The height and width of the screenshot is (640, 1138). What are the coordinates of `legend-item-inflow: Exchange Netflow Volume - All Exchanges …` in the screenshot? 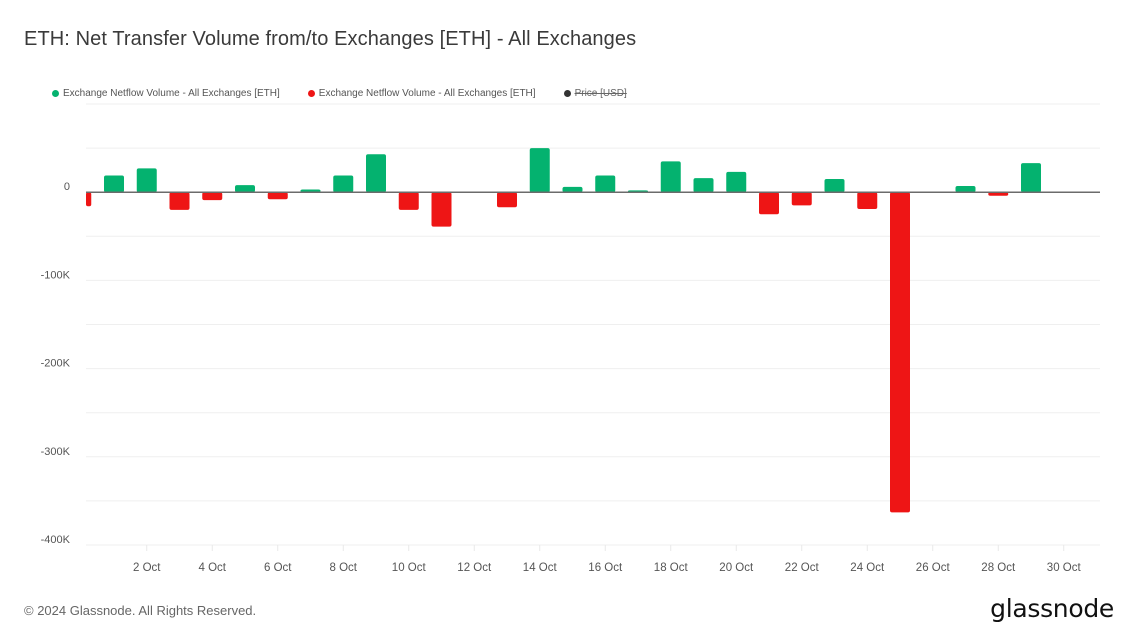 It's located at (166, 93).